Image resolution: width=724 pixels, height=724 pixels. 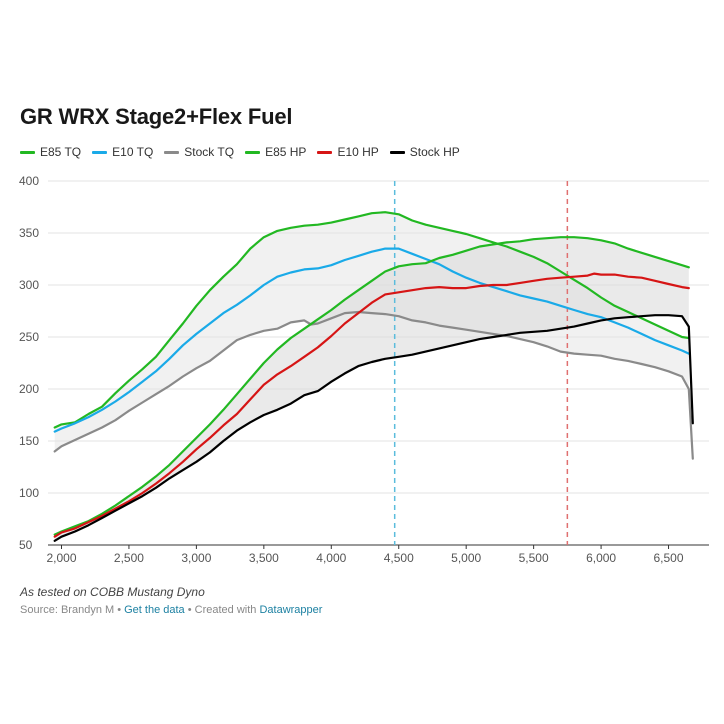 I want to click on legend-label: Stock TQ, so click(x=209, y=152).